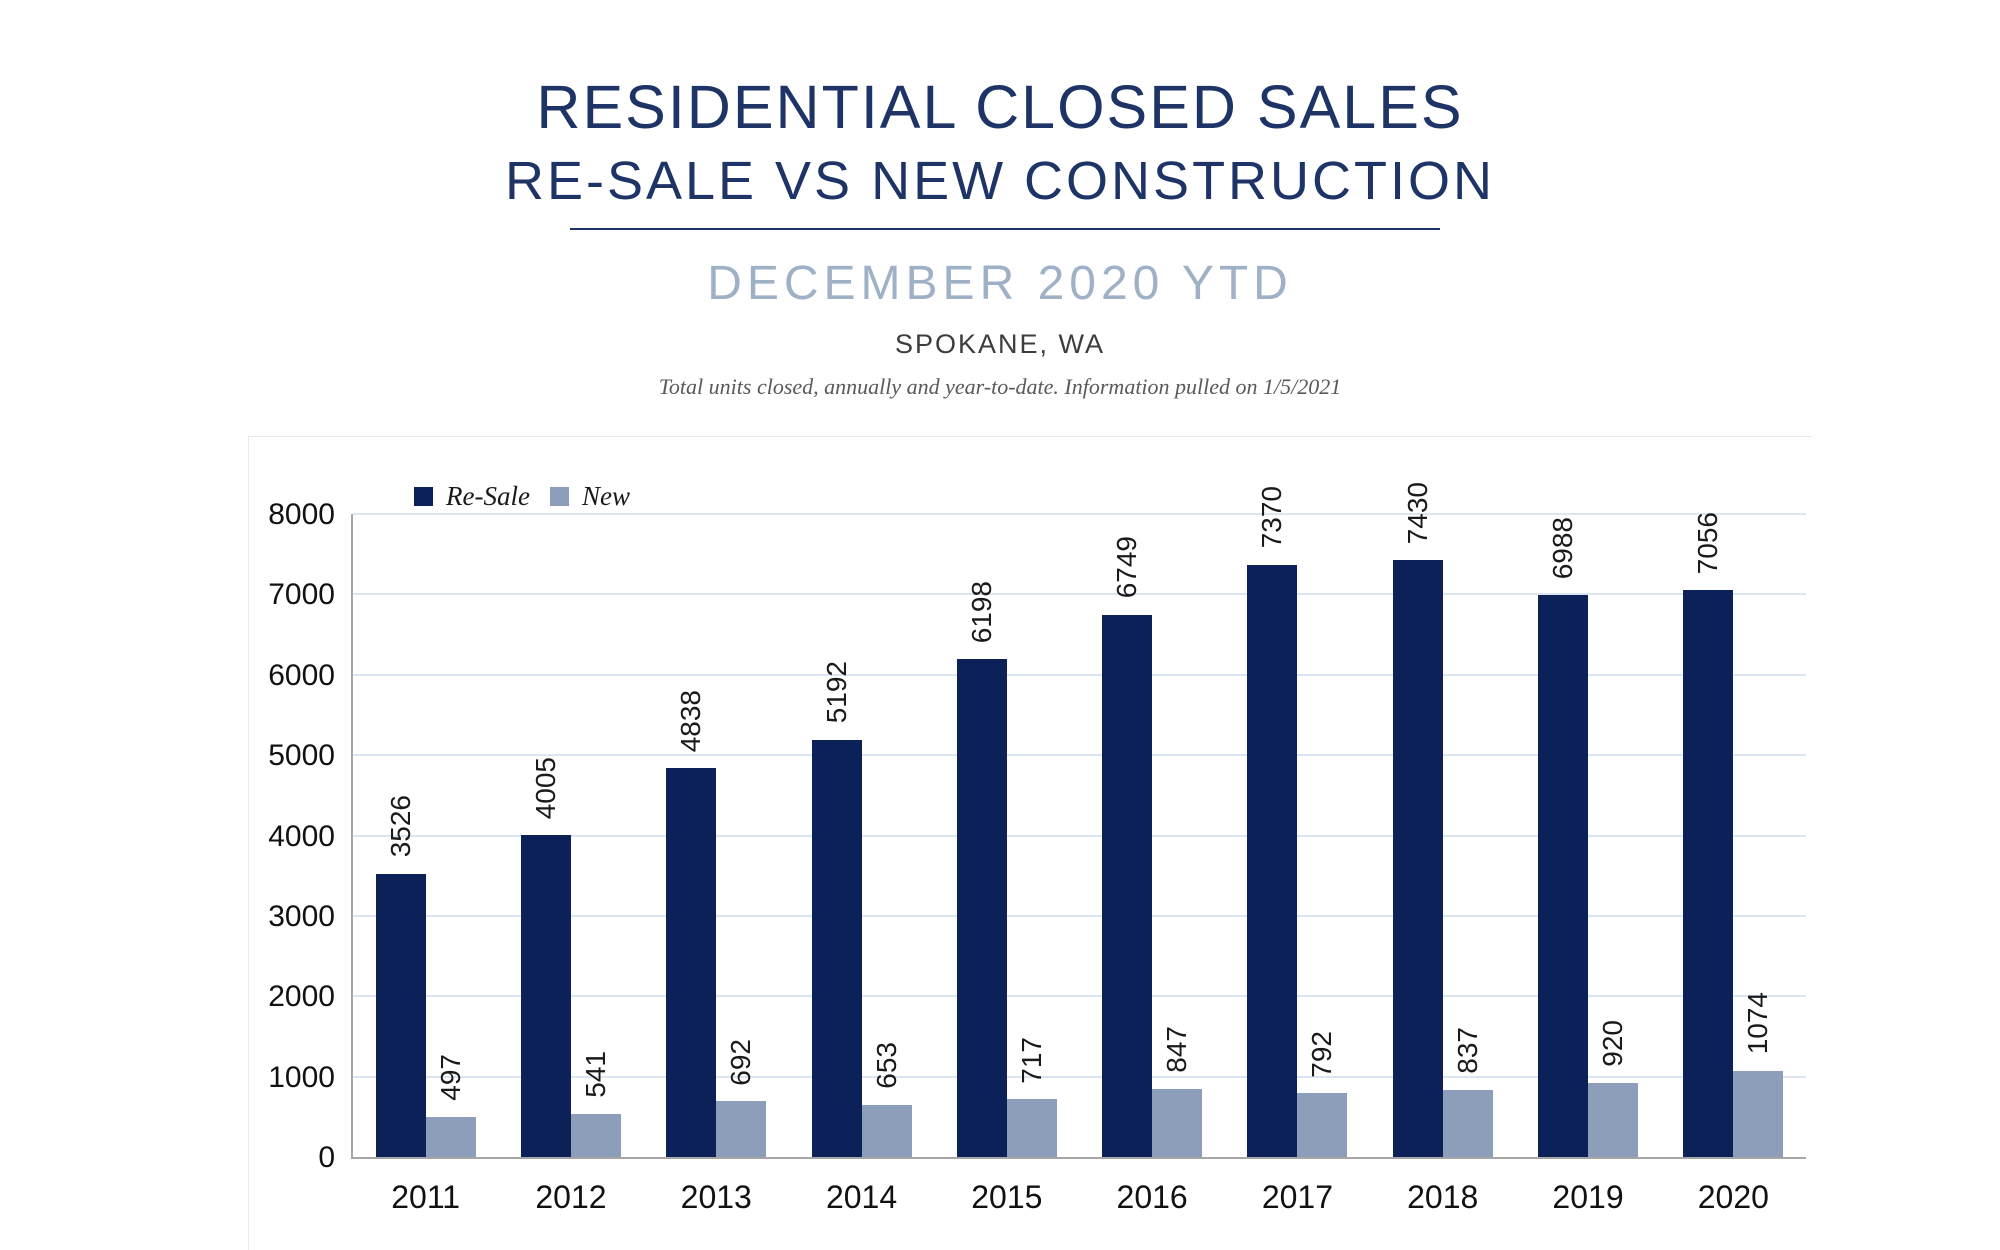 The image size is (2000, 1250). What do you see at coordinates (301, 997) in the screenshot?
I see `y-axis-tick-2000: 2000` at bounding box center [301, 997].